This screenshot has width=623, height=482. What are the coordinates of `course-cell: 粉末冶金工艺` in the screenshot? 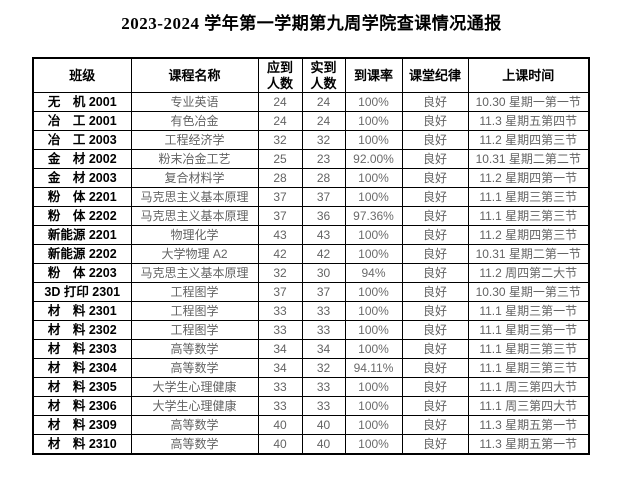 It's located at (194, 159).